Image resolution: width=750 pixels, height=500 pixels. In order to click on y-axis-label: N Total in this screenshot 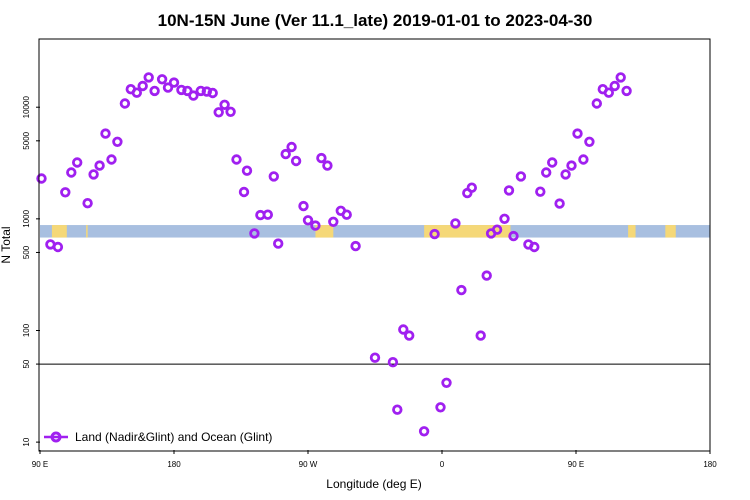, I will do `click(6, 244)`.